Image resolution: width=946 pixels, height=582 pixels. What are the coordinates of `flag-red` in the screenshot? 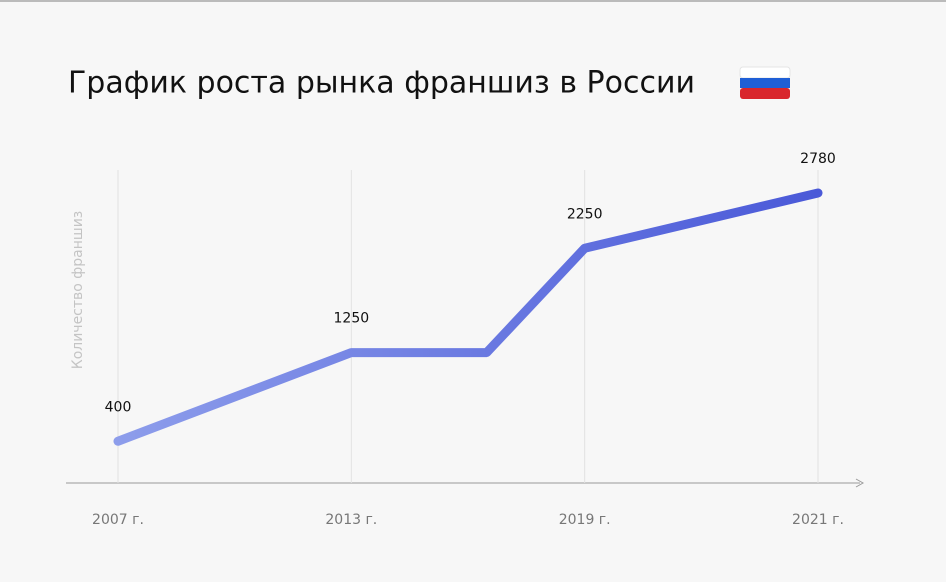 It's located at (765, 93).